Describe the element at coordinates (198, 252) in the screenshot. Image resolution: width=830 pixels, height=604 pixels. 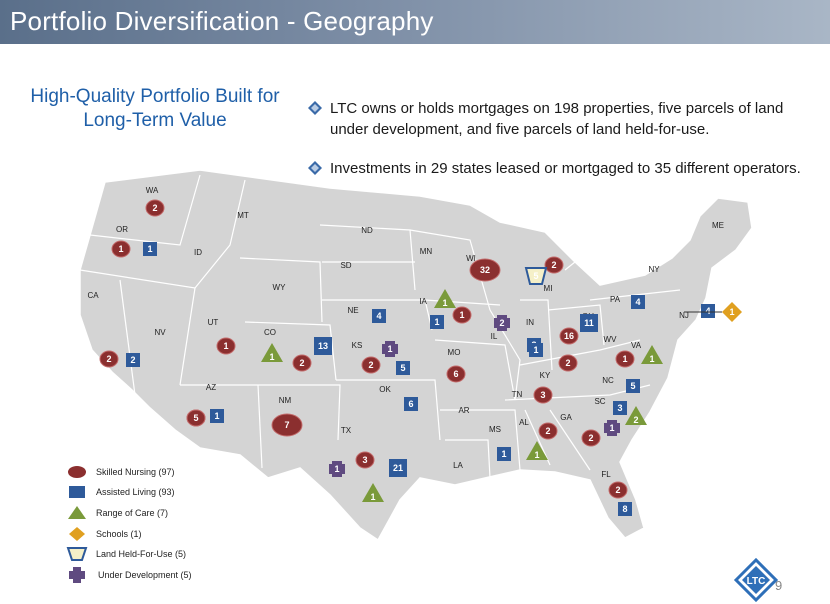
I see `state-label: ID` at that location.